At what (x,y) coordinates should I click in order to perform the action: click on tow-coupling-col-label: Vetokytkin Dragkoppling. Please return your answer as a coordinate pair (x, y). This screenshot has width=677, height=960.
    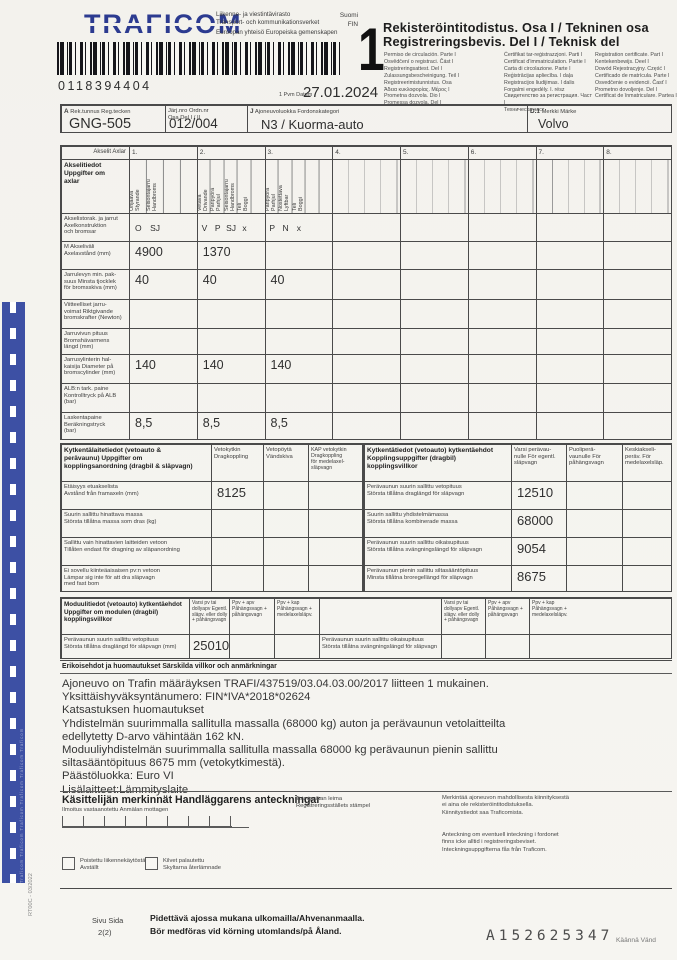
    Looking at the image, I should click on (237, 462).